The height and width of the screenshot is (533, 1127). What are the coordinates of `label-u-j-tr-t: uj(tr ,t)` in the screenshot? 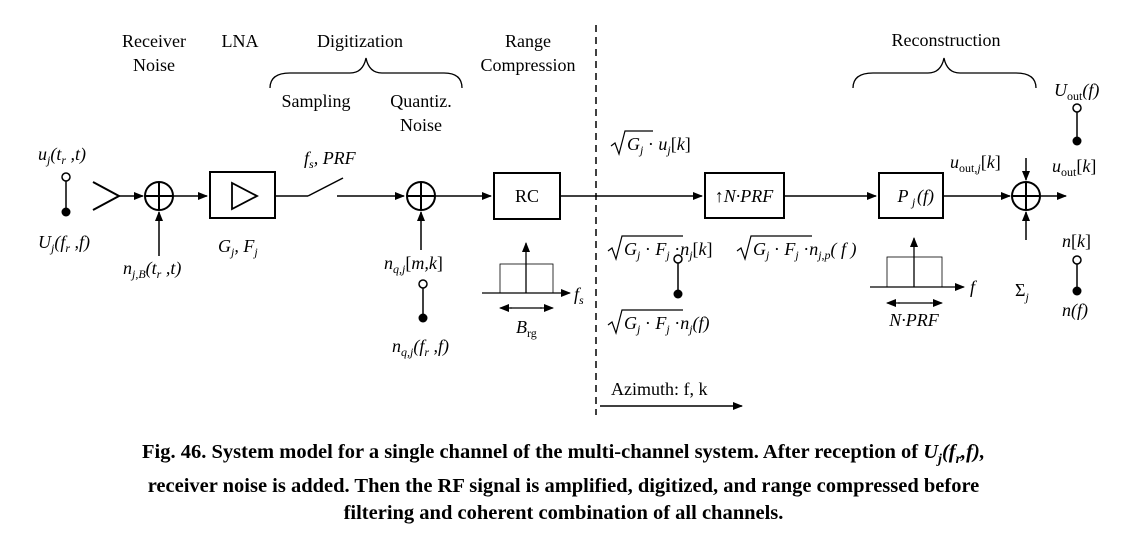 It's located at (62, 155).